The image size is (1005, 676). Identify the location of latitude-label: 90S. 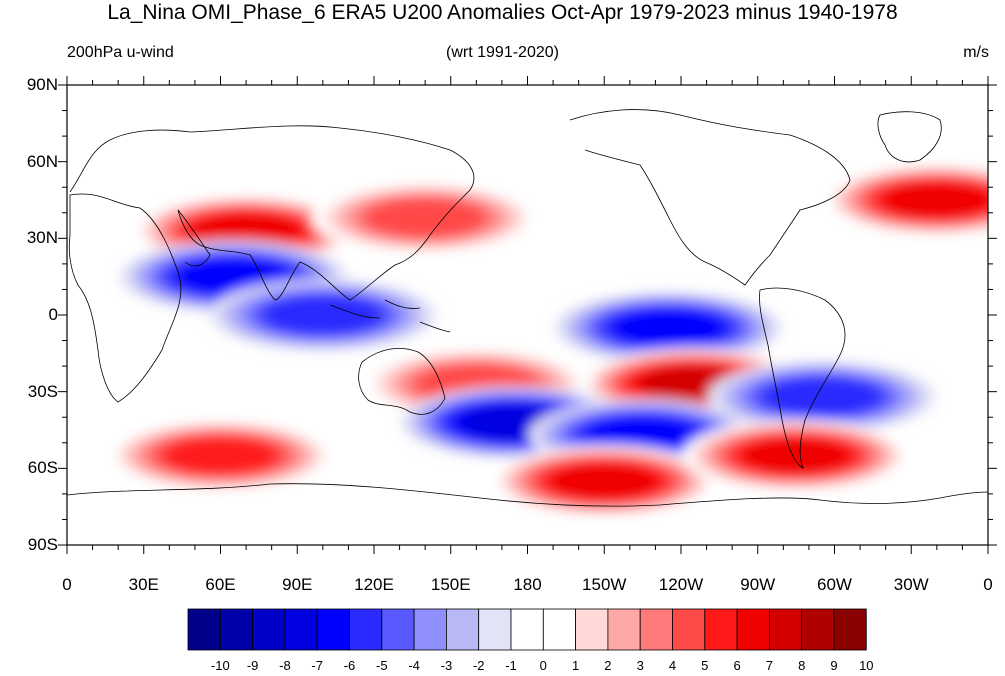
(42, 544).